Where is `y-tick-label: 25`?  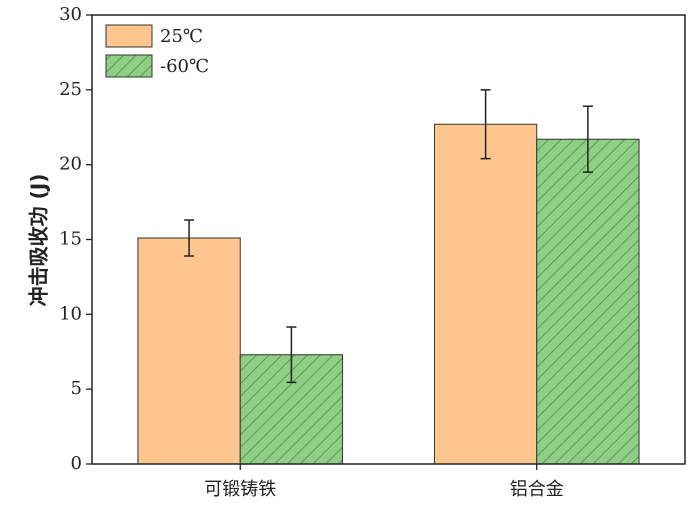 y-tick-label: 25 is located at coordinates (70, 89).